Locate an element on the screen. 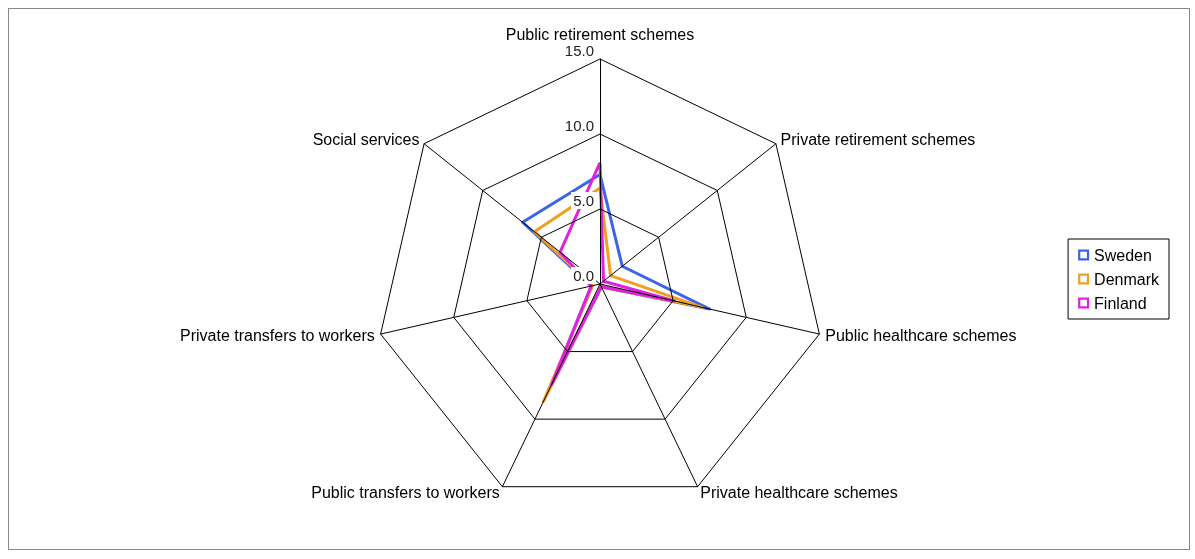 The width and height of the screenshot is (1195, 559). spoke-label: Private healthcare schemes is located at coordinates (799, 492).